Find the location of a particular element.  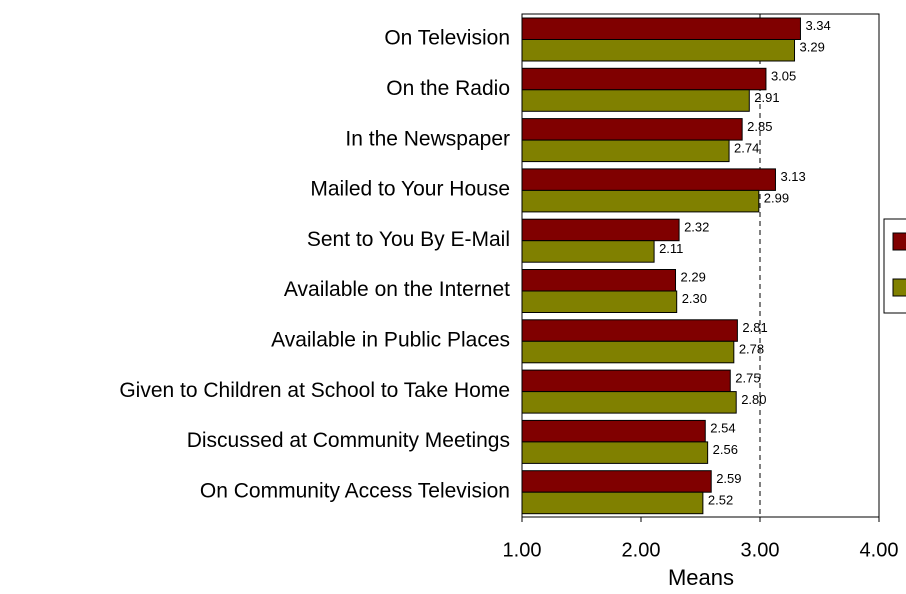

value-label: 2.52 is located at coordinates (720, 499).